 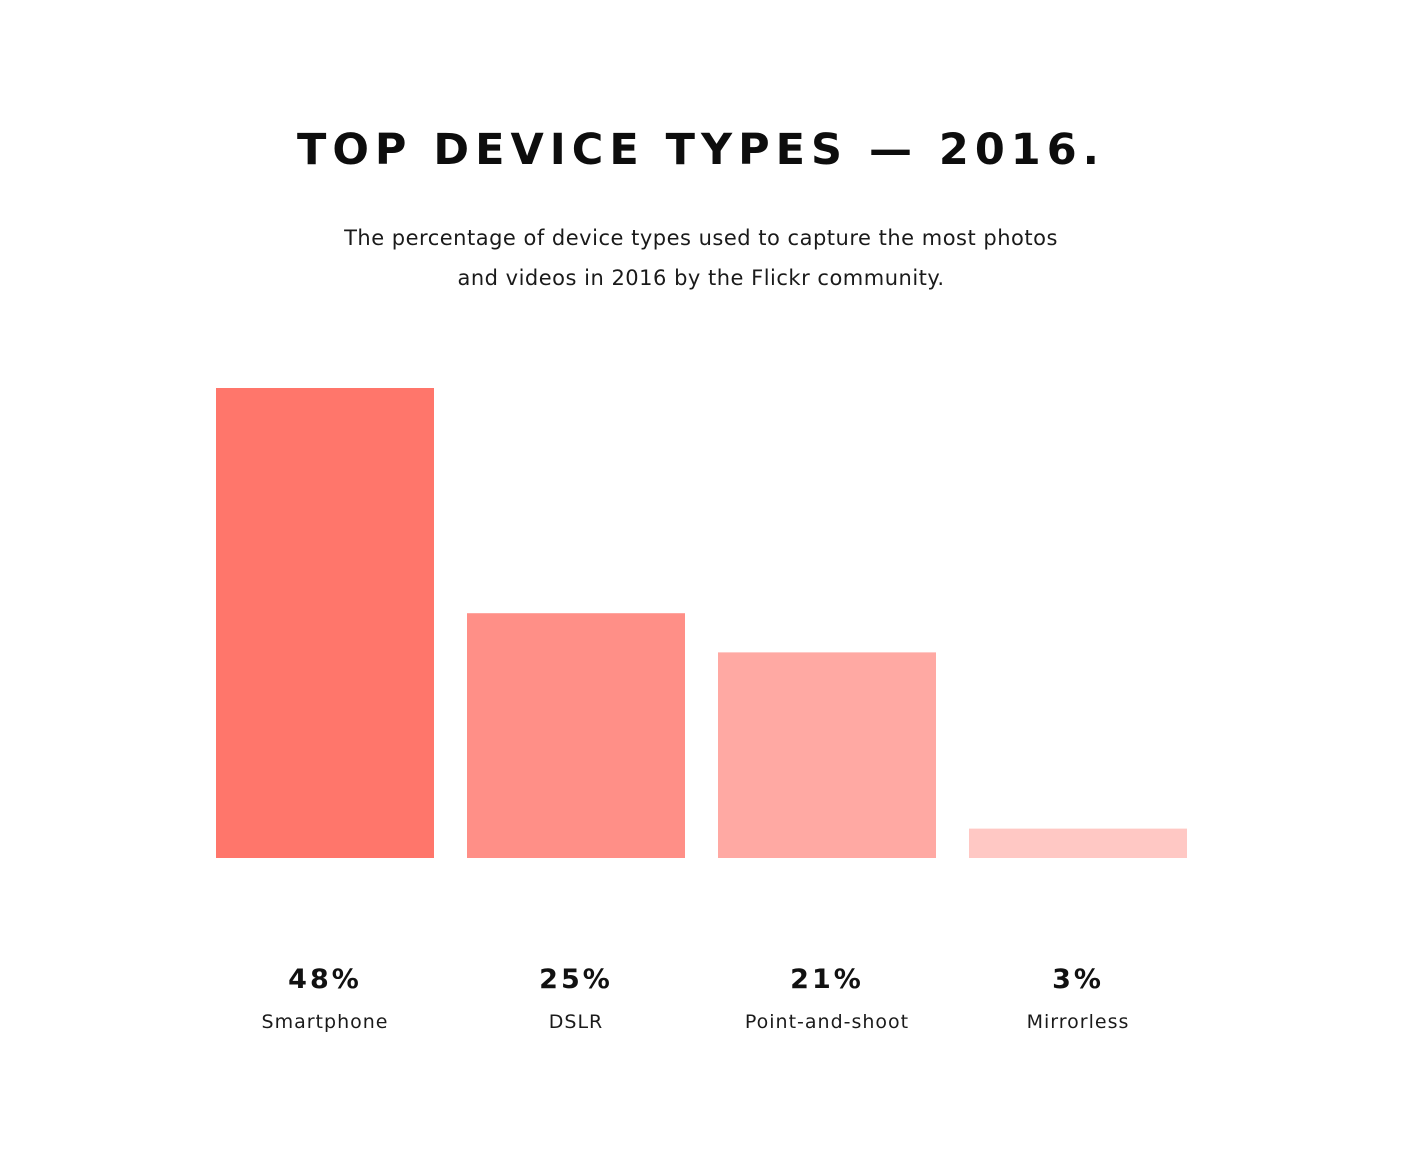 What do you see at coordinates (1078, 979) in the screenshot?
I see `value-label-mirrorless: 3%` at bounding box center [1078, 979].